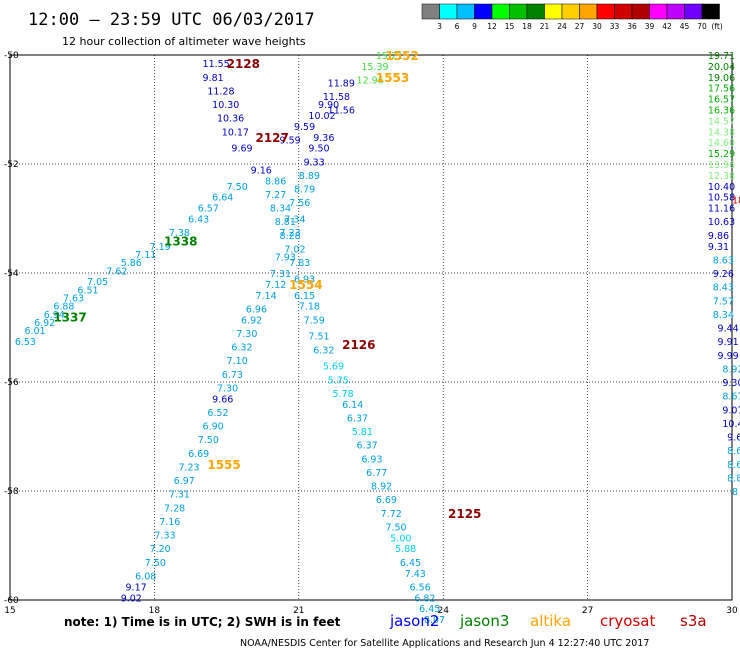  Describe the element at coordinates (731, 424) in the screenshot. I see `swh-data-label: 10.4` at that location.